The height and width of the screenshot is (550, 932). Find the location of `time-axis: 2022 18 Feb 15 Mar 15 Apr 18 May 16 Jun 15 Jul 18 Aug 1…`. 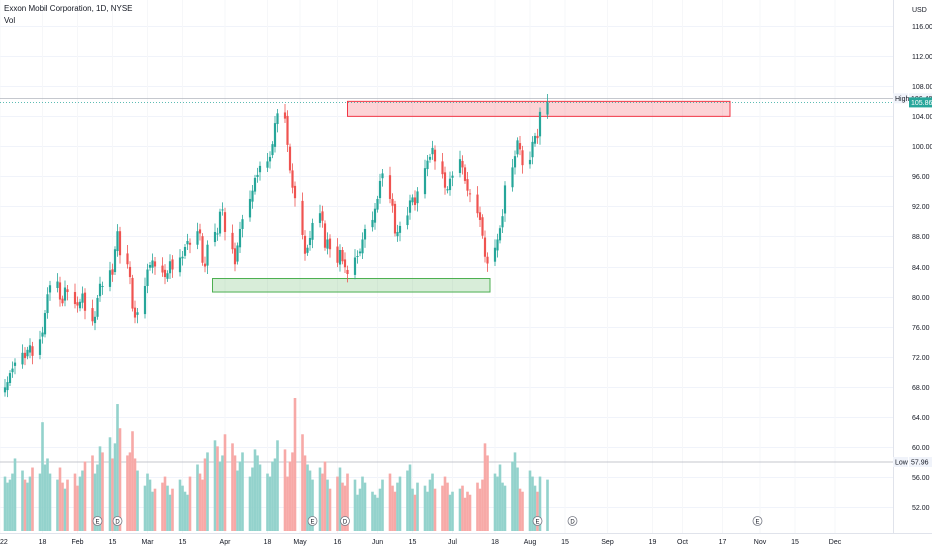

time-axis: 2022 18 Feb 15 Mar 15 Apr 18 May 16 Jun 15 Jul 18 Aug 1… is located at coordinates (466, 540).